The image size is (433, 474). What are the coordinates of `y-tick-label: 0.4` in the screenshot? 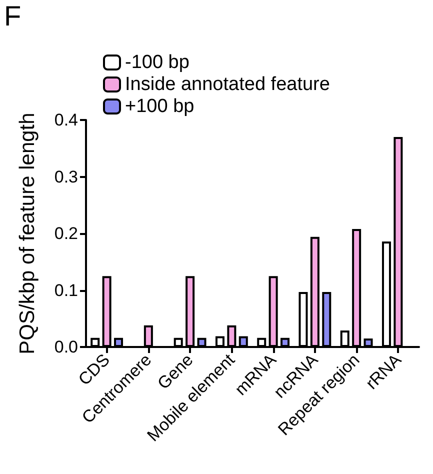 It's located at (66, 120).